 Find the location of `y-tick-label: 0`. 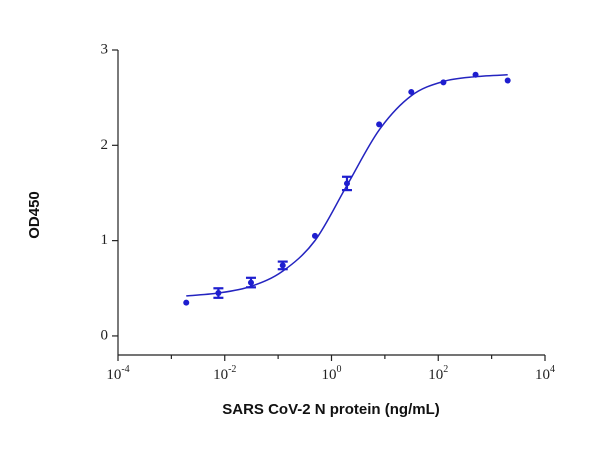

y-tick-label: 0 is located at coordinates (105, 335).